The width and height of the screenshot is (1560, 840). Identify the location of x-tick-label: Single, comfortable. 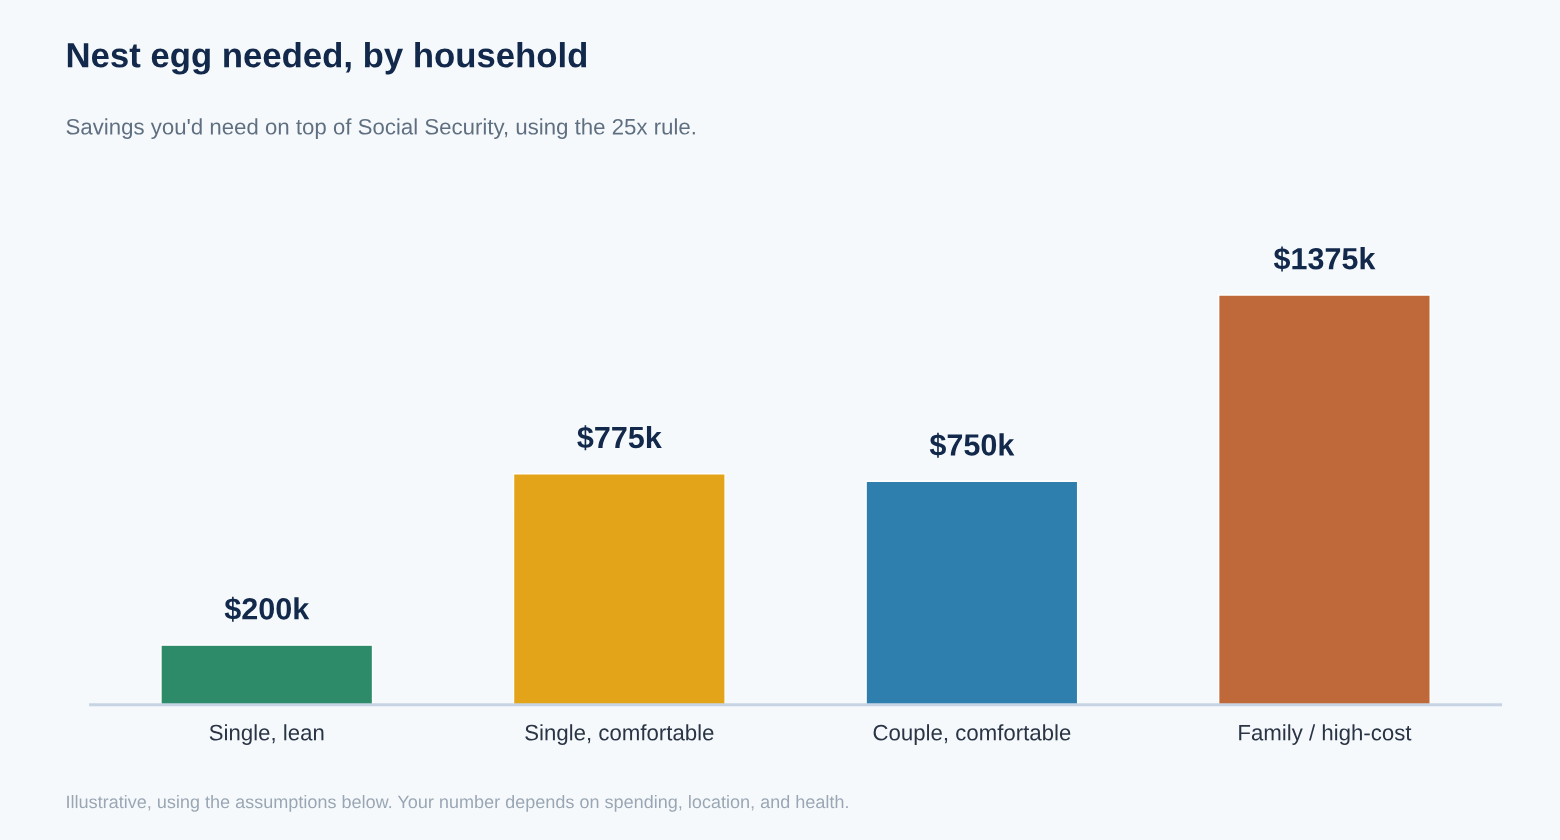
(619, 734).